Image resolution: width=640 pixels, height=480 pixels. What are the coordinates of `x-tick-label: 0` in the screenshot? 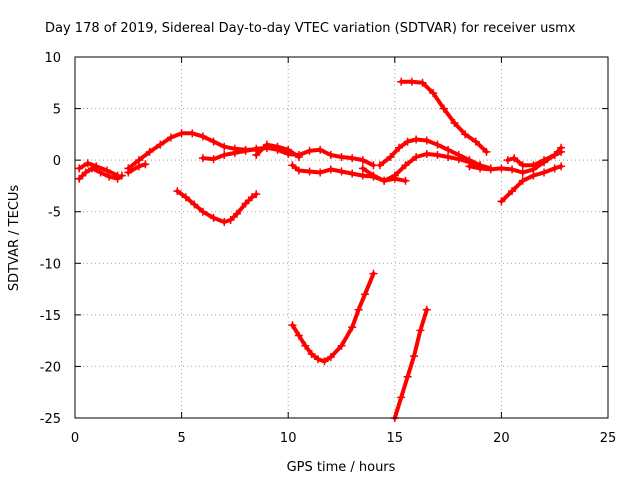 It's located at (75, 438).